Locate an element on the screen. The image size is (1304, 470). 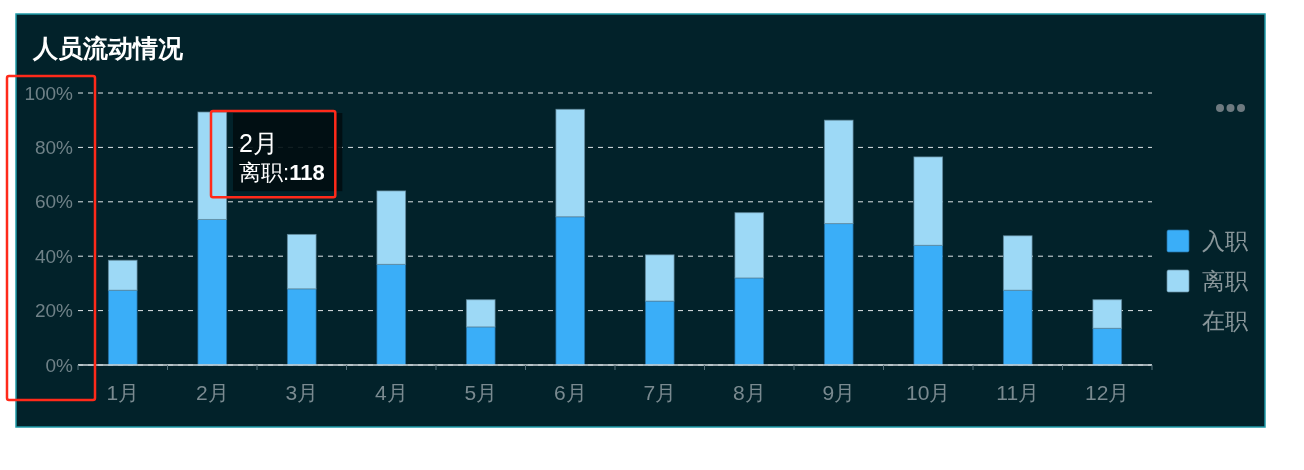
x-tick-label: 3月 is located at coordinates (302, 392).